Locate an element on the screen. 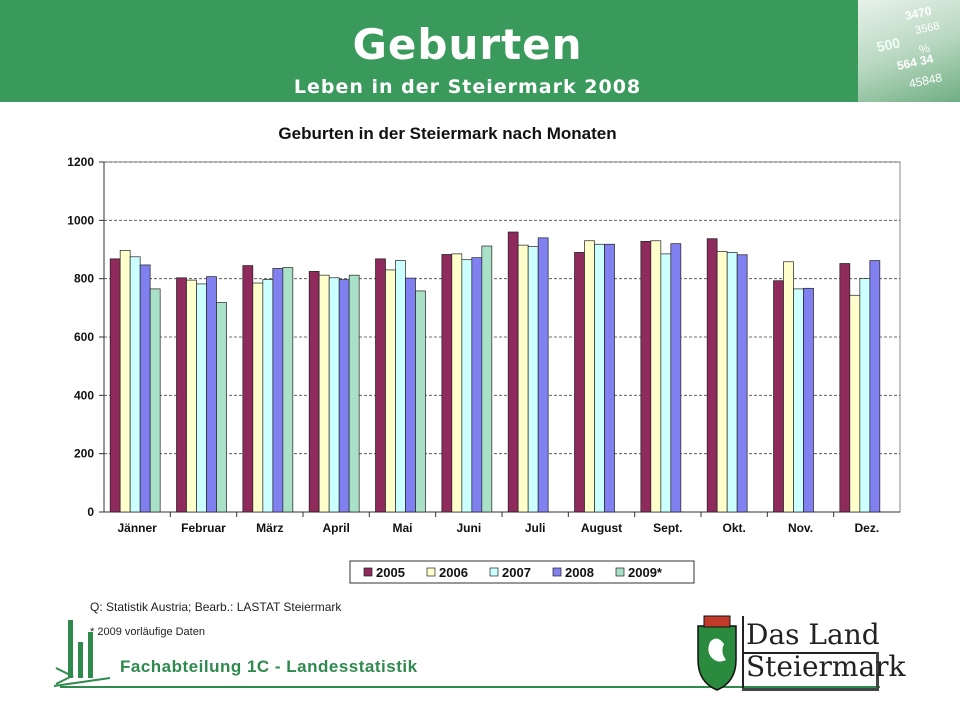 This screenshot has width=960, height=720. footnote: * 2009 vorläufige Daten is located at coordinates (147, 632).